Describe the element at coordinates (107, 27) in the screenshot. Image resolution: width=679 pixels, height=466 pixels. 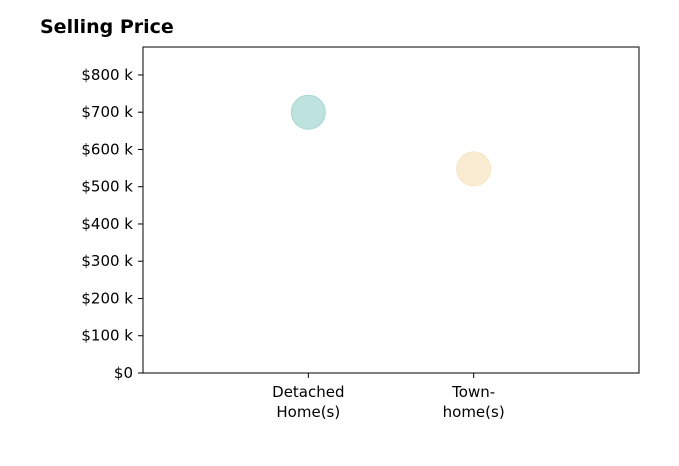
I see `chart-title: Selling Price` at that location.